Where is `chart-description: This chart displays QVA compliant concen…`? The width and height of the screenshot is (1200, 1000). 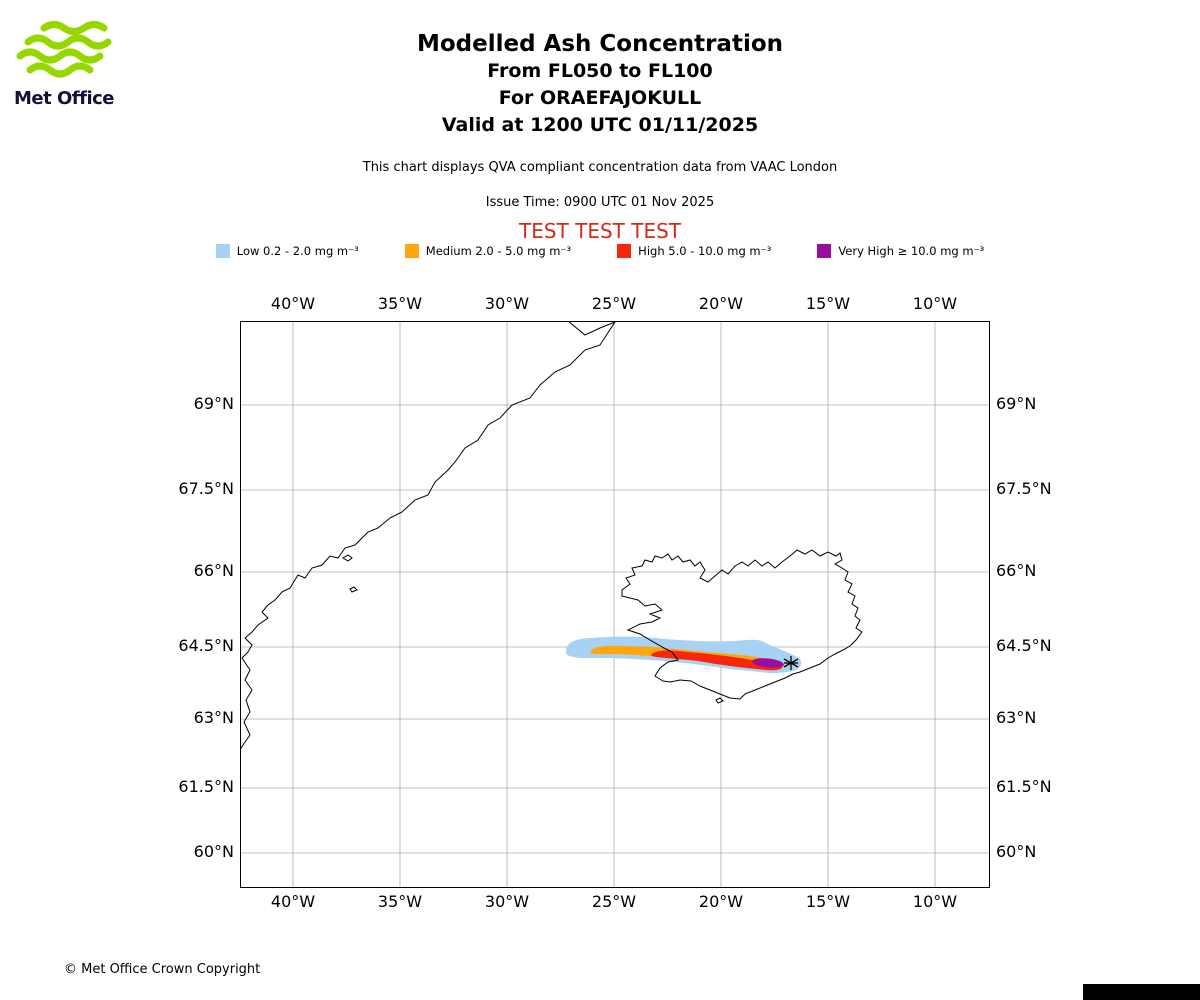
chart-description: This chart displays QVA compliant concen… is located at coordinates (600, 167).